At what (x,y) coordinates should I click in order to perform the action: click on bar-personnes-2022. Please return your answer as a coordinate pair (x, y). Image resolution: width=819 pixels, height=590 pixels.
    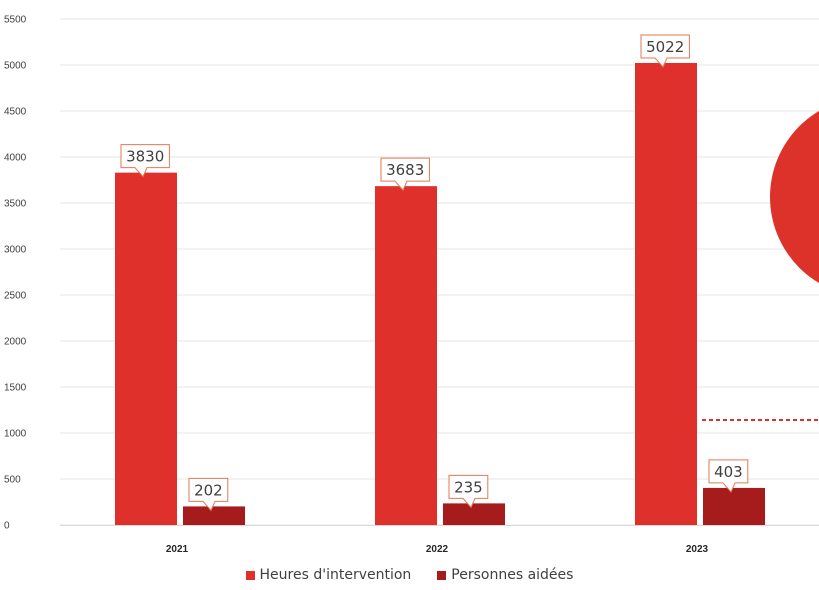
    Looking at the image, I should click on (474, 514).